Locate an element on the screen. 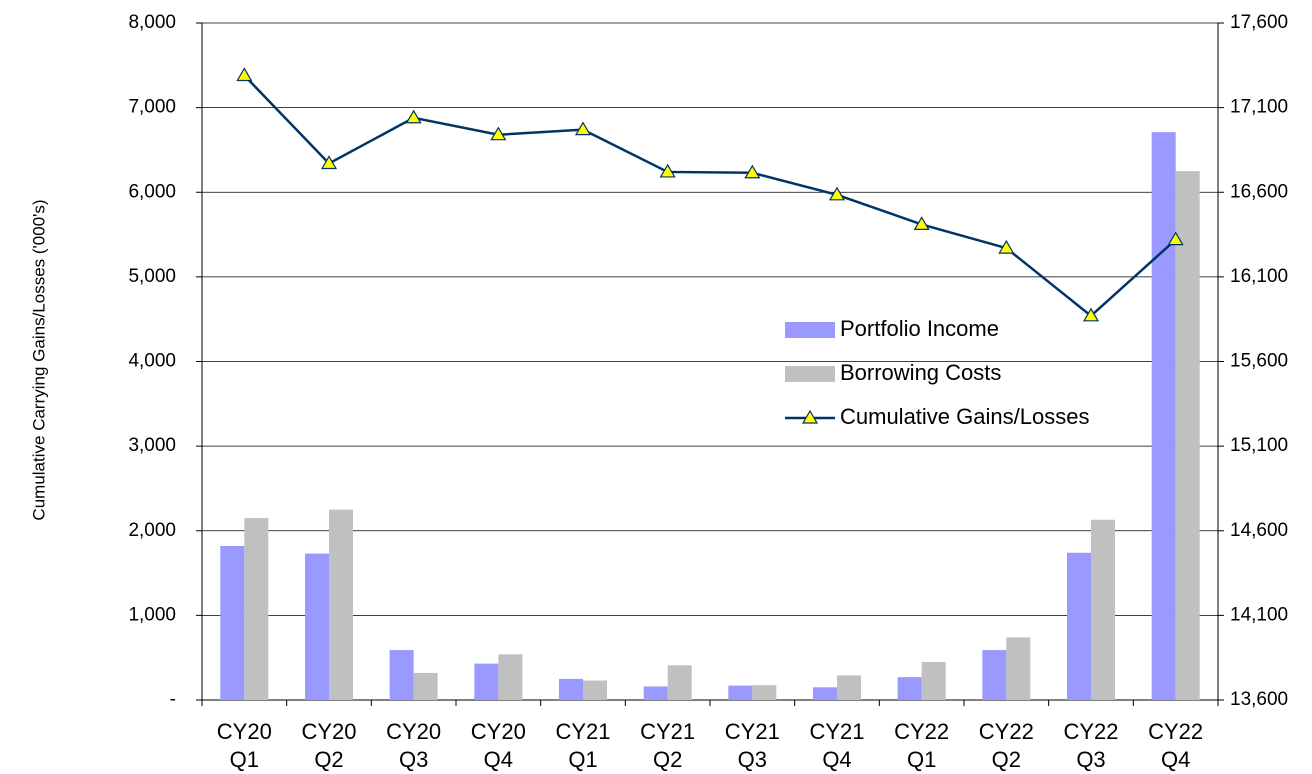 Image resolution: width=1312 pixels, height=774 pixels. x-tick-label: CY20 Q4 is located at coordinates (498, 745).